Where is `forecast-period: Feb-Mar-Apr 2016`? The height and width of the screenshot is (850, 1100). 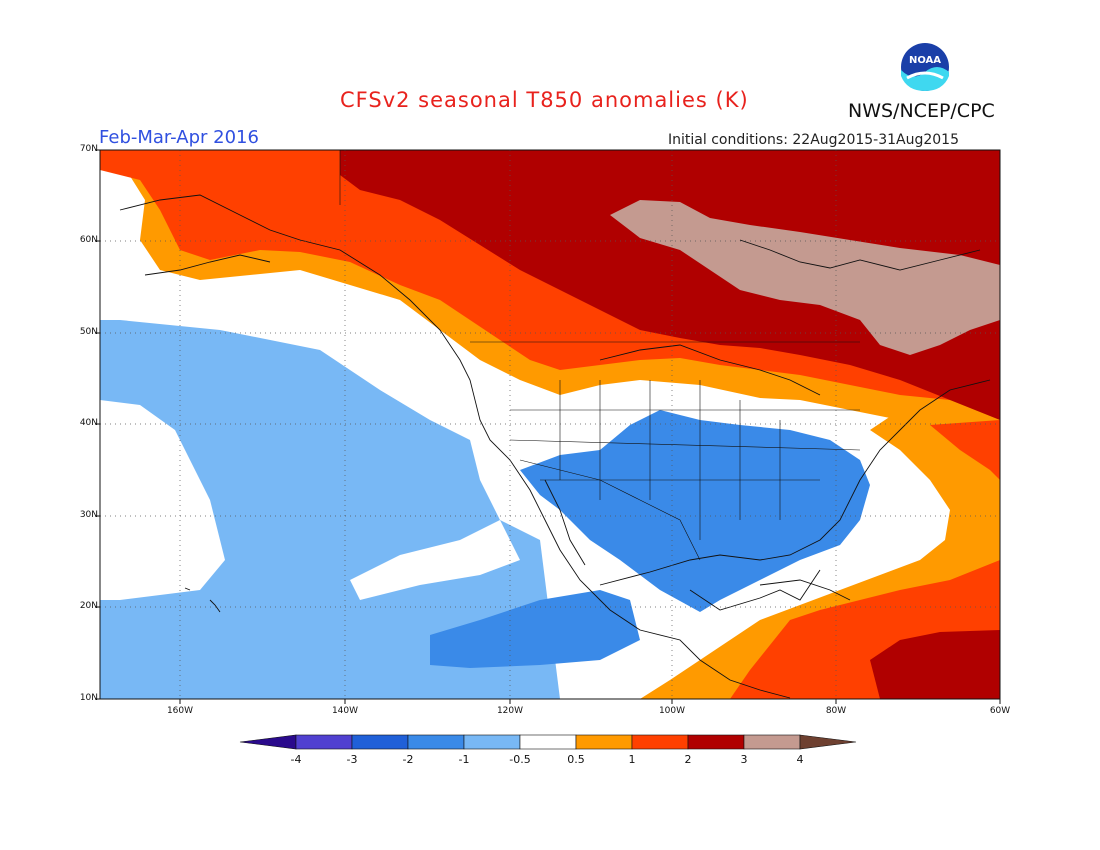
forecast-period: Feb-Mar-Apr 2016 is located at coordinates (179, 137).